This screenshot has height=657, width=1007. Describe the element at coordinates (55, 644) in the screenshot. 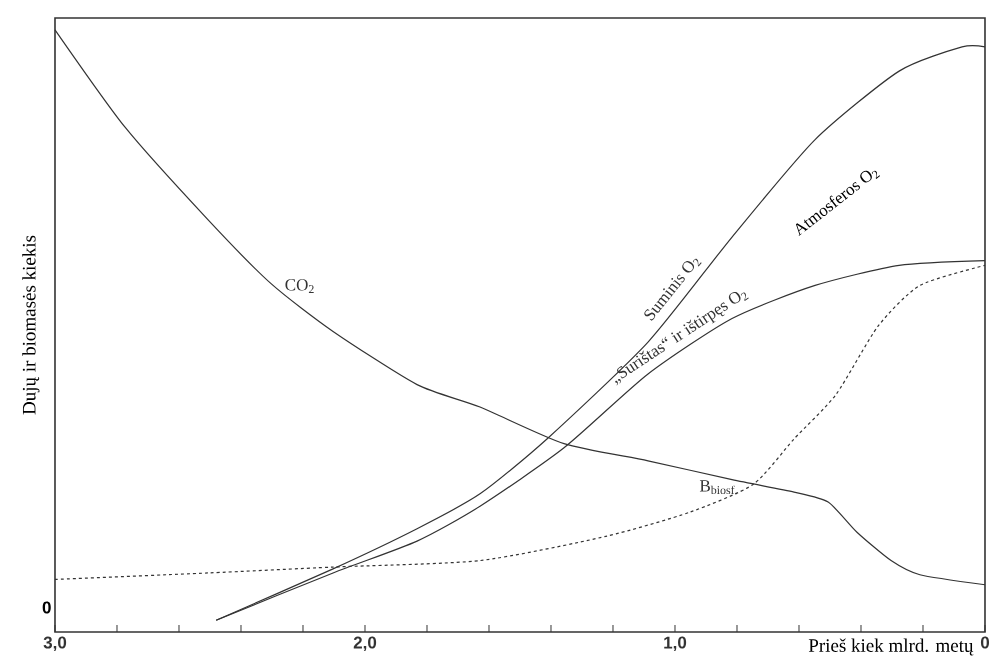

I see `x-tick-label: 3,0` at that location.